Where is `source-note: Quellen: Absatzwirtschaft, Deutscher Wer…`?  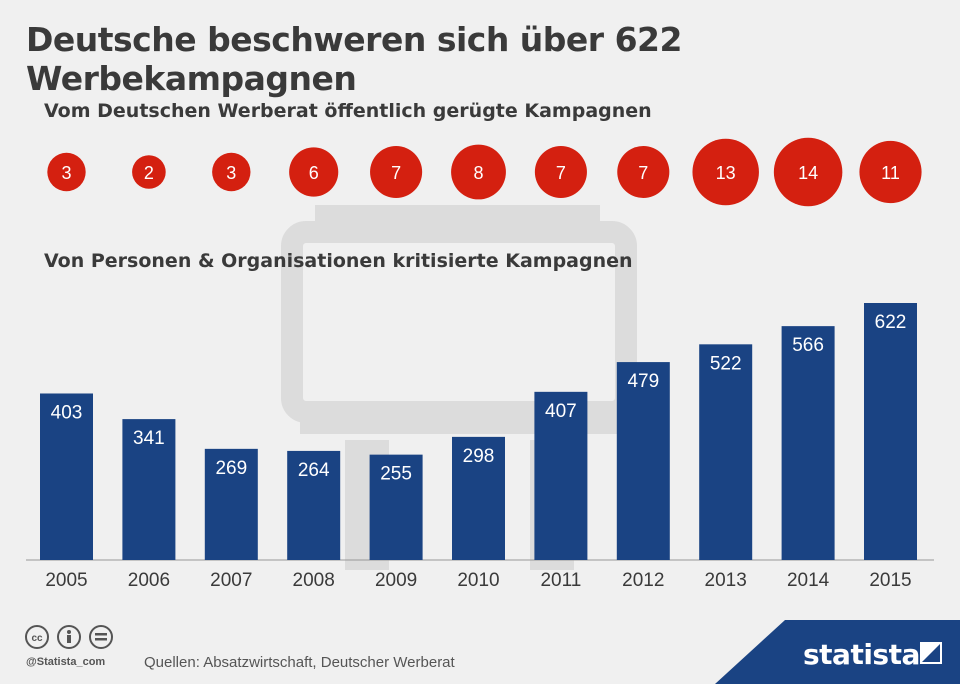
source-note: Quellen: Absatzwirtschaft, Deutscher Wer… is located at coordinates (299, 662).